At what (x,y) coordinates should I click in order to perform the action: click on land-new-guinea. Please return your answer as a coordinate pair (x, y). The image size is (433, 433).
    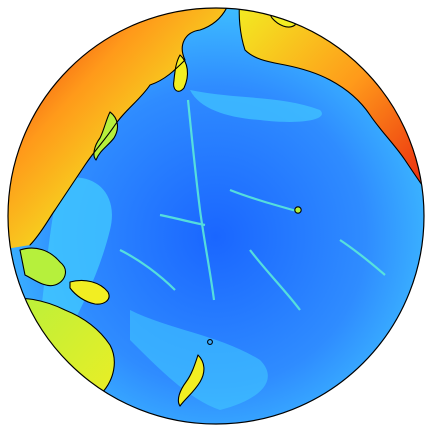
    Looking at the image, I should click on (90, 292).